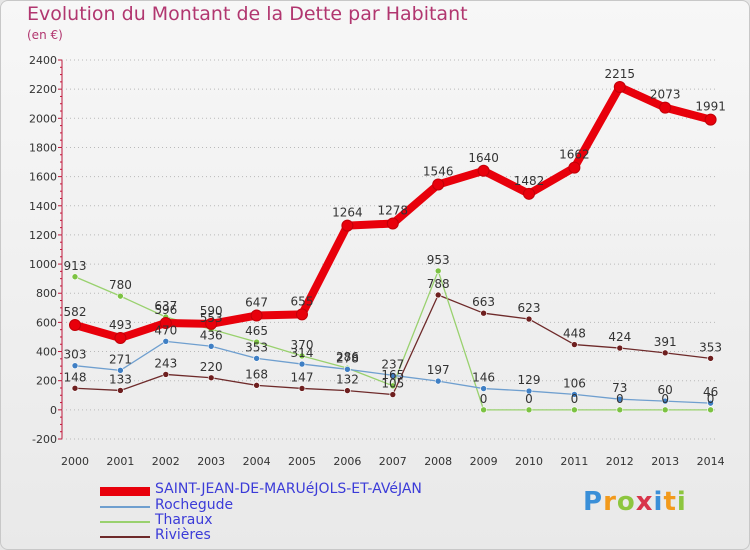  What do you see at coordinates (75, 377) in the screenshot?
I see `data-label: 148` at bounding box center [75, 377].